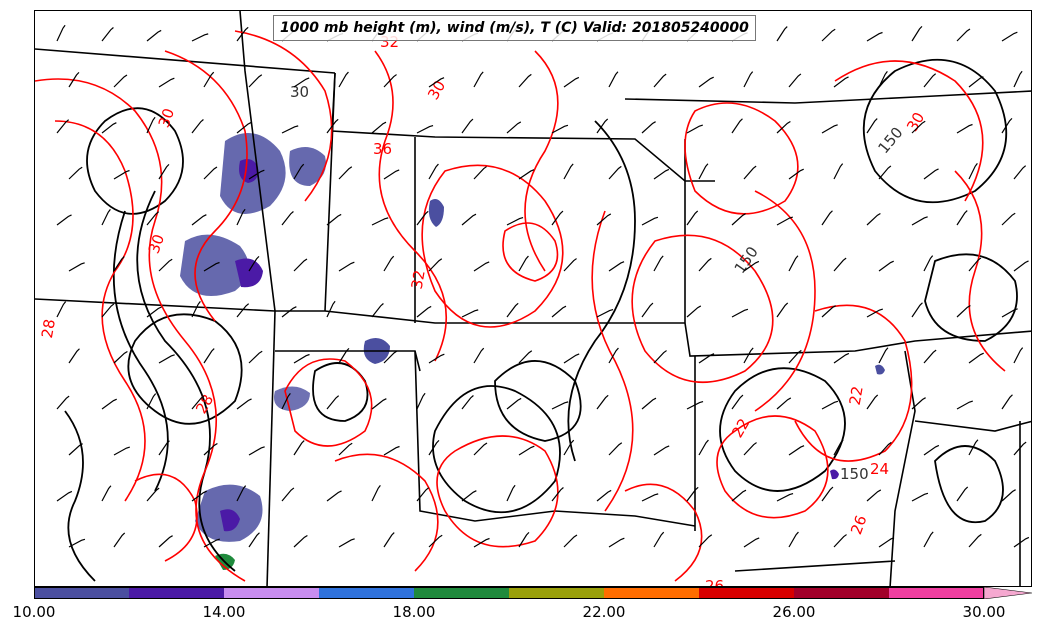 The height and width of the screenshot is (633, 1041). What do you see at coordinates (48, 329) in the screenshot?
I see `temperature-label: 28` at bounding box center [48, 329].